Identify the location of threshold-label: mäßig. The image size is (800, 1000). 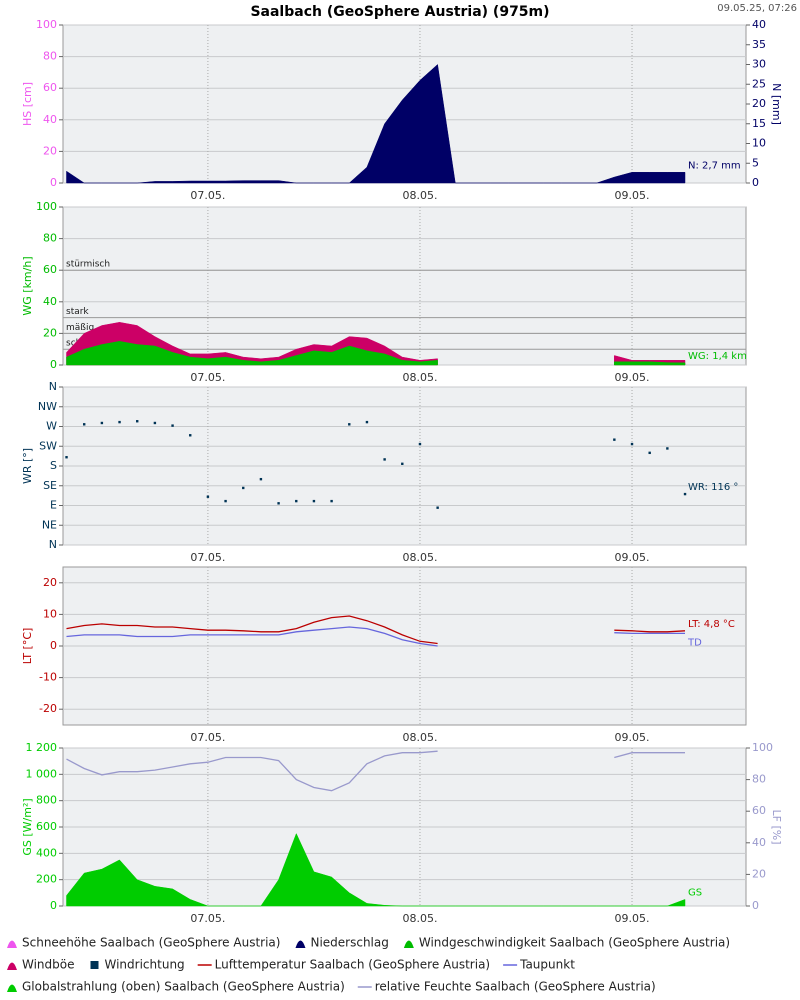
(80, 328).